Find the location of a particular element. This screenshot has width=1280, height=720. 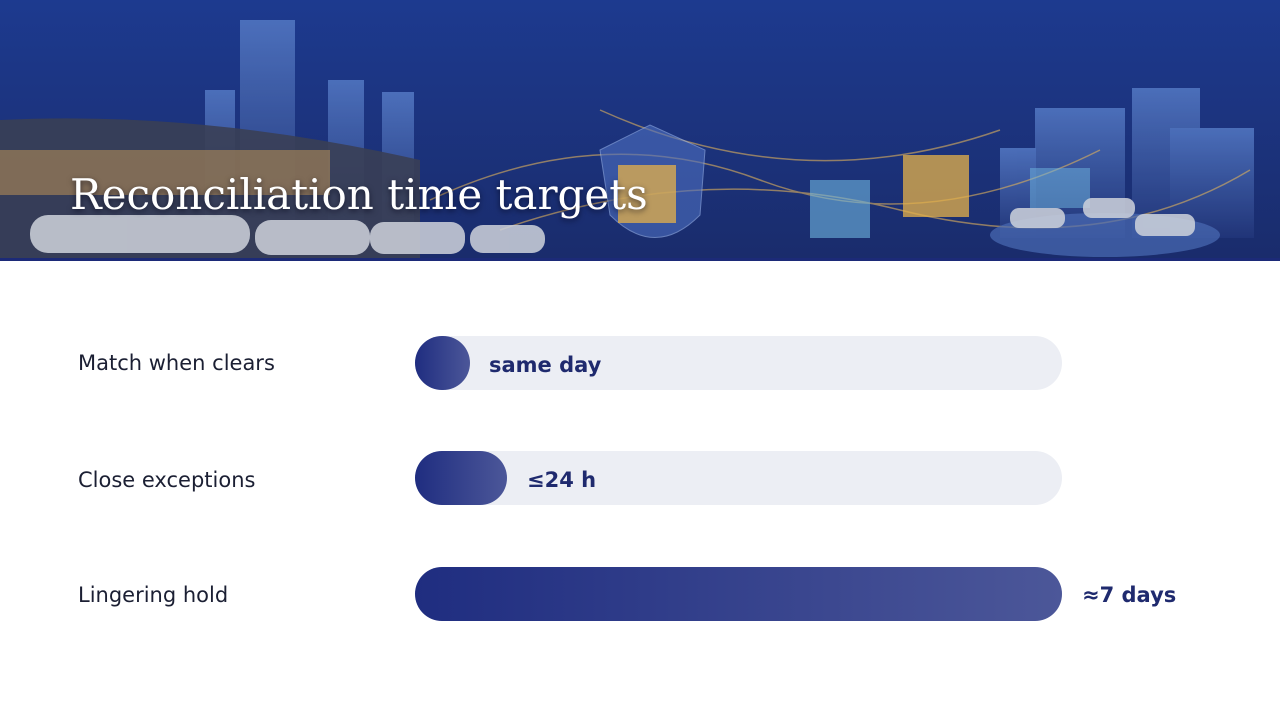

row-label: Lingering hold is located at coordinates (153, 595).